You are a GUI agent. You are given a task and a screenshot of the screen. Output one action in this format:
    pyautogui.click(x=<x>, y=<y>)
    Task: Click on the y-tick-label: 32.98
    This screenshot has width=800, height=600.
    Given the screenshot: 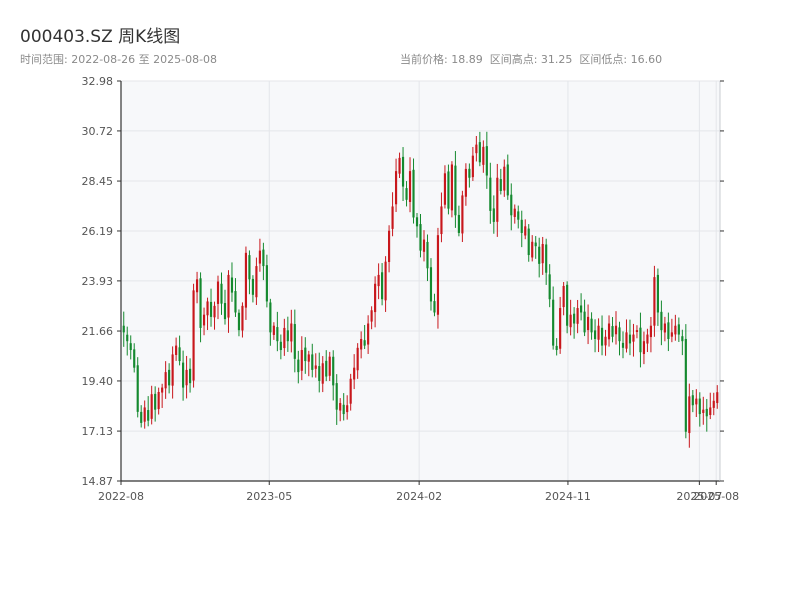 What is the action you would take?
    pyautogui.click(x=98, y=81)
    